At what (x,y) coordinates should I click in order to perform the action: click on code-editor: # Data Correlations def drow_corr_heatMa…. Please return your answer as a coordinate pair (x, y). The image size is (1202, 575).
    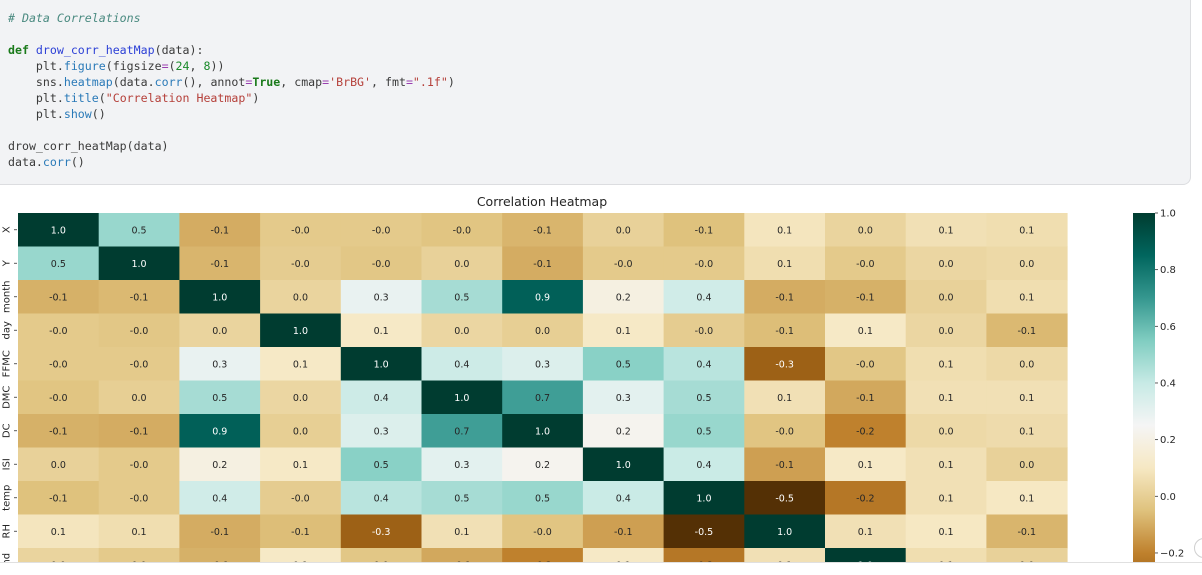
    Looking at the image, I should click on (231, 90).